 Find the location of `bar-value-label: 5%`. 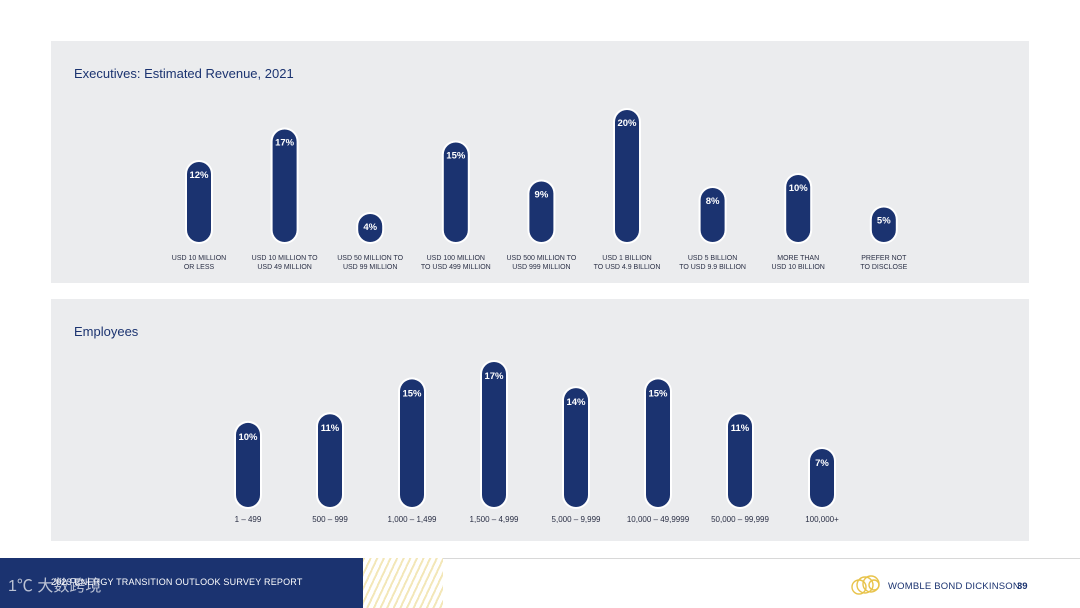

bar-value-label: 5% is located at coordinates (884, 221).